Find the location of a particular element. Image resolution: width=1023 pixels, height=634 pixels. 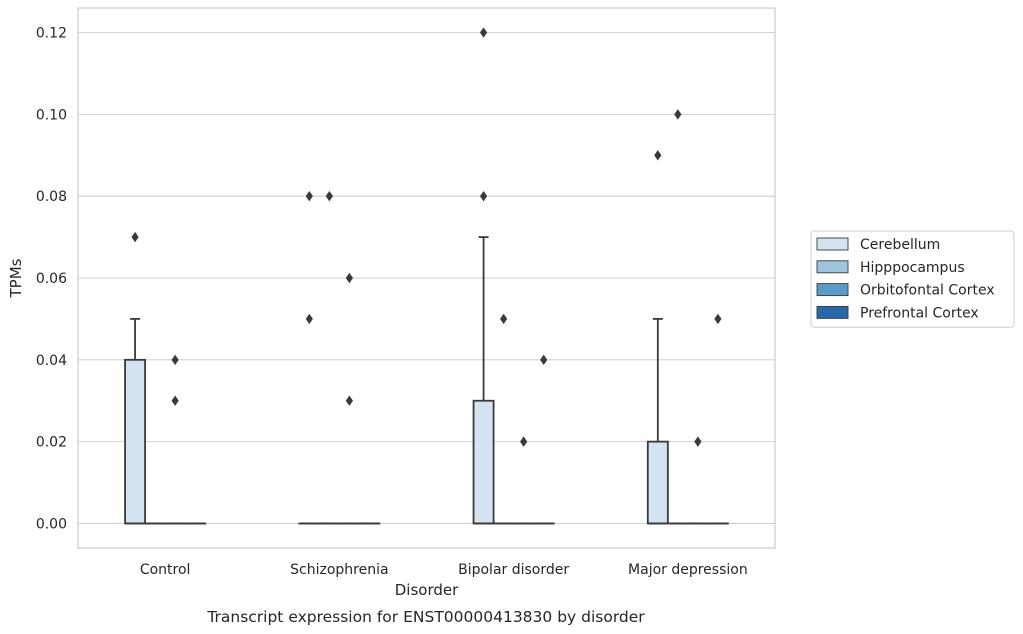

legend-label: Cerebellum is located at coordinates (900, 245).